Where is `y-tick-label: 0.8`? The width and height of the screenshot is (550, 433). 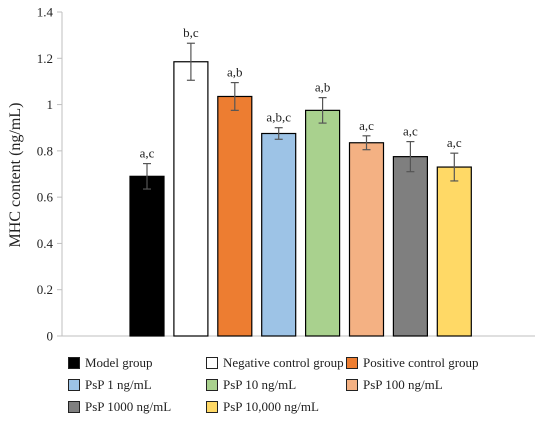
y-tick-label: 0.8 is located at coordinates (45, 150).